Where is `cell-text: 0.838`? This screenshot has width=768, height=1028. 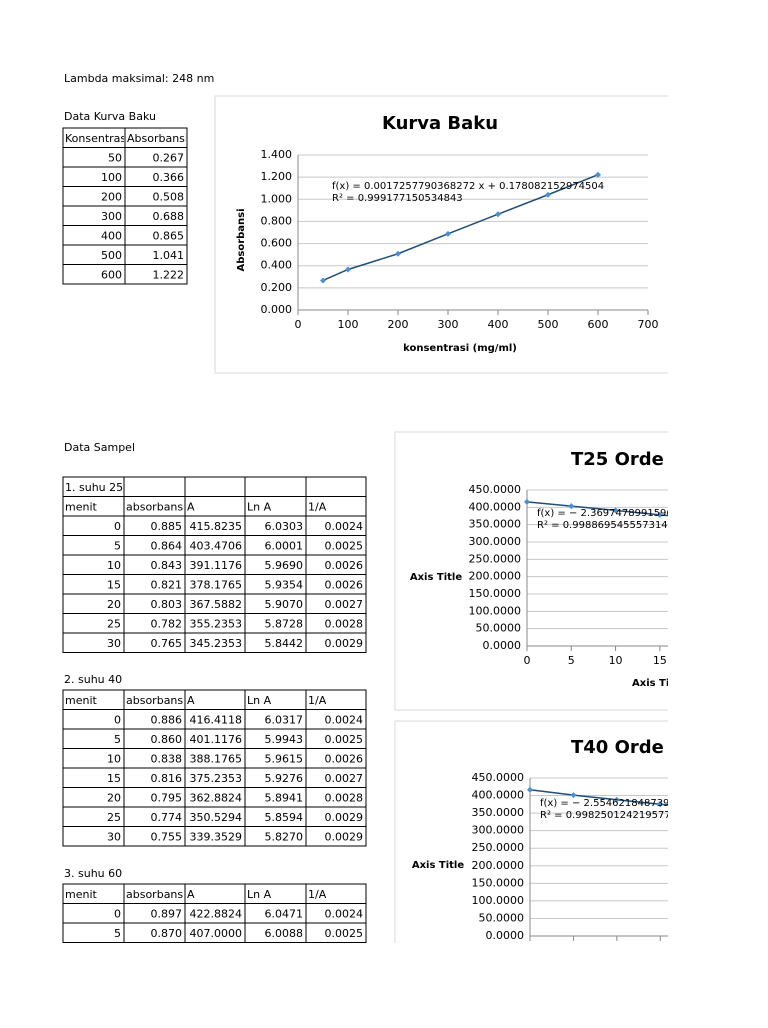 cell-text: 0.838 is located at coordinates (167, 758).